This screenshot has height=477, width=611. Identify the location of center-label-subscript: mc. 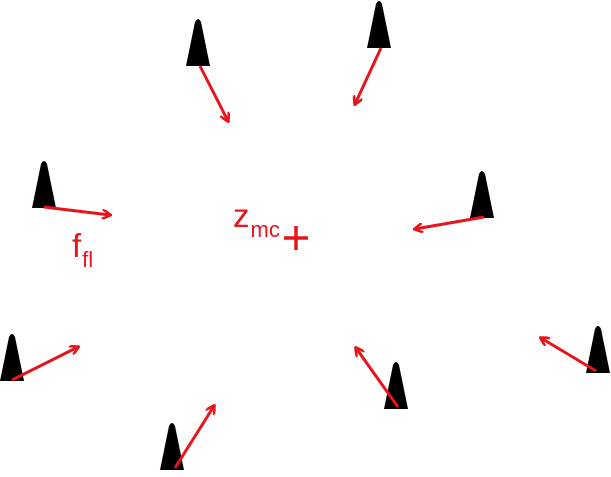
(265, 229).